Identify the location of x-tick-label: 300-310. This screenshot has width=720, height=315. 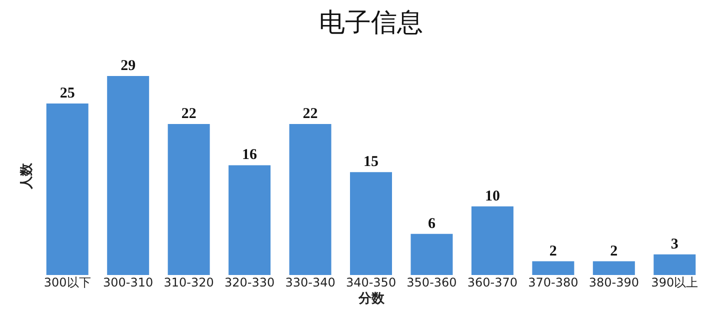
(128, 283).